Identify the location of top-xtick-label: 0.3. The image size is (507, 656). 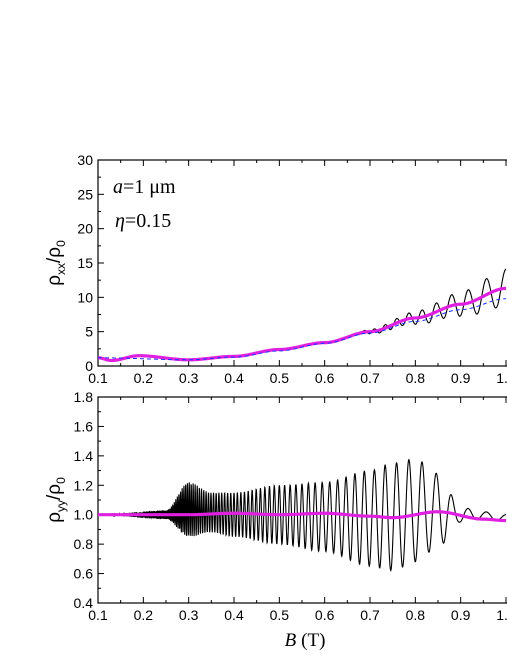
(189, 378).